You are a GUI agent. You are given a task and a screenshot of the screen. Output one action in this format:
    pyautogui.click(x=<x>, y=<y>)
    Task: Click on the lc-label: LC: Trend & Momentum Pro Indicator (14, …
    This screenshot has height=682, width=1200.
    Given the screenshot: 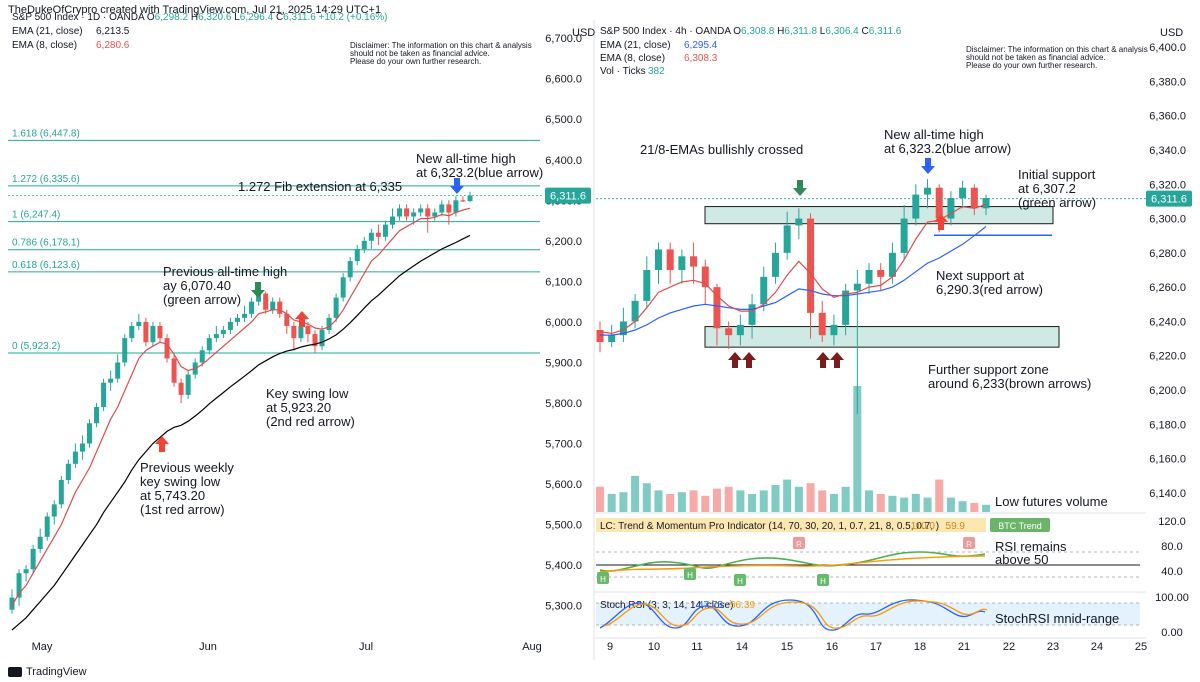 What is the action you would take?
    pyautogui.click(x=769, y=526)
    